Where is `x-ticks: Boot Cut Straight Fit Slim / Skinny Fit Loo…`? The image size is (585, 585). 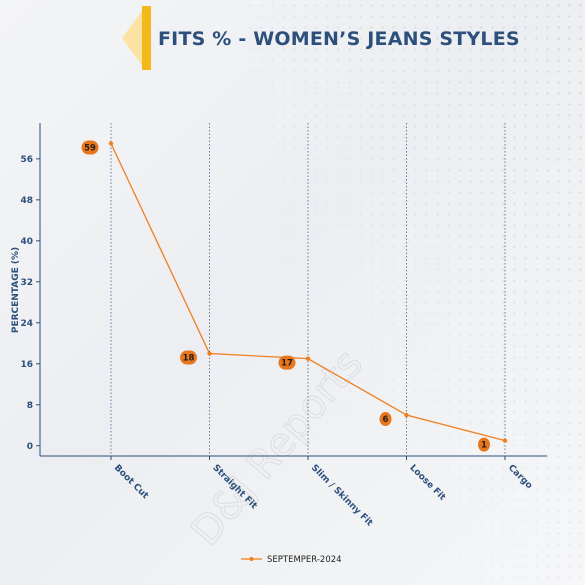
x-ticks: Boot Cut Straight Fit Slim / Skinny Fit Loo… is located at coordinates (322, 492).